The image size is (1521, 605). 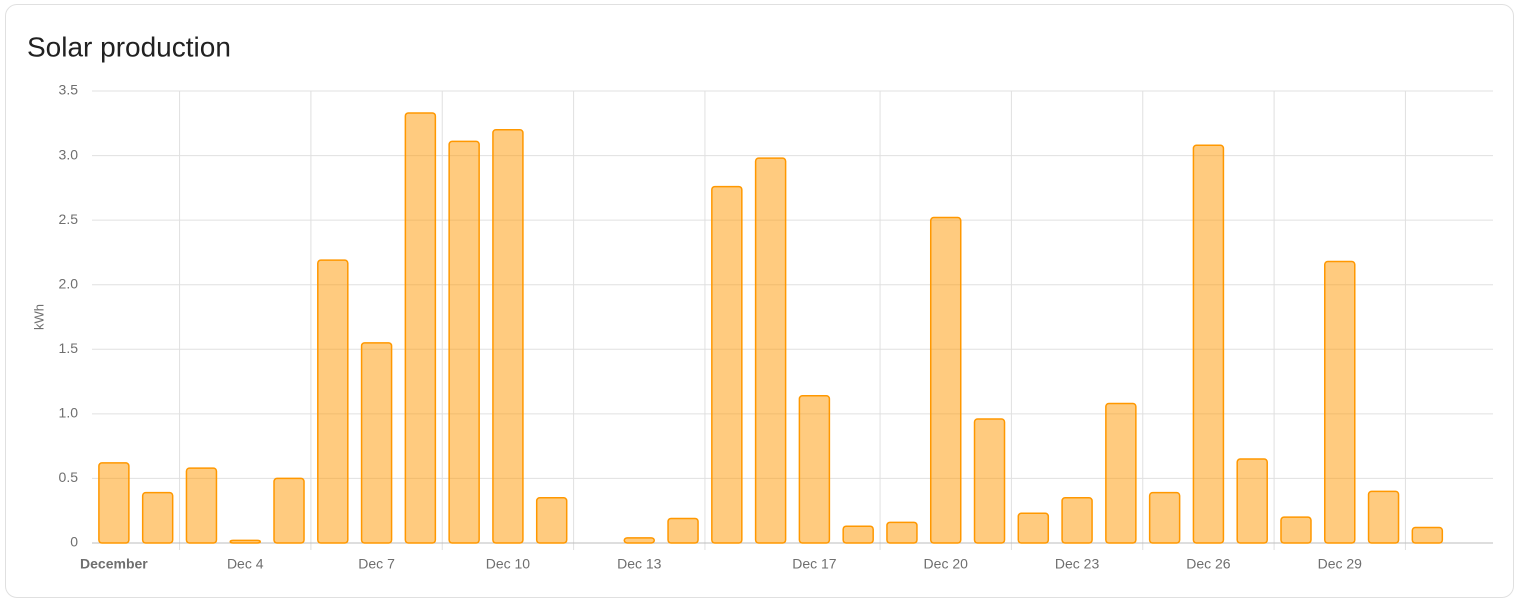 What do you see at coordinates (639, 564) in the screenshot?
I see `x-tick-label: Dec 13` at bounding box center [639, 564].